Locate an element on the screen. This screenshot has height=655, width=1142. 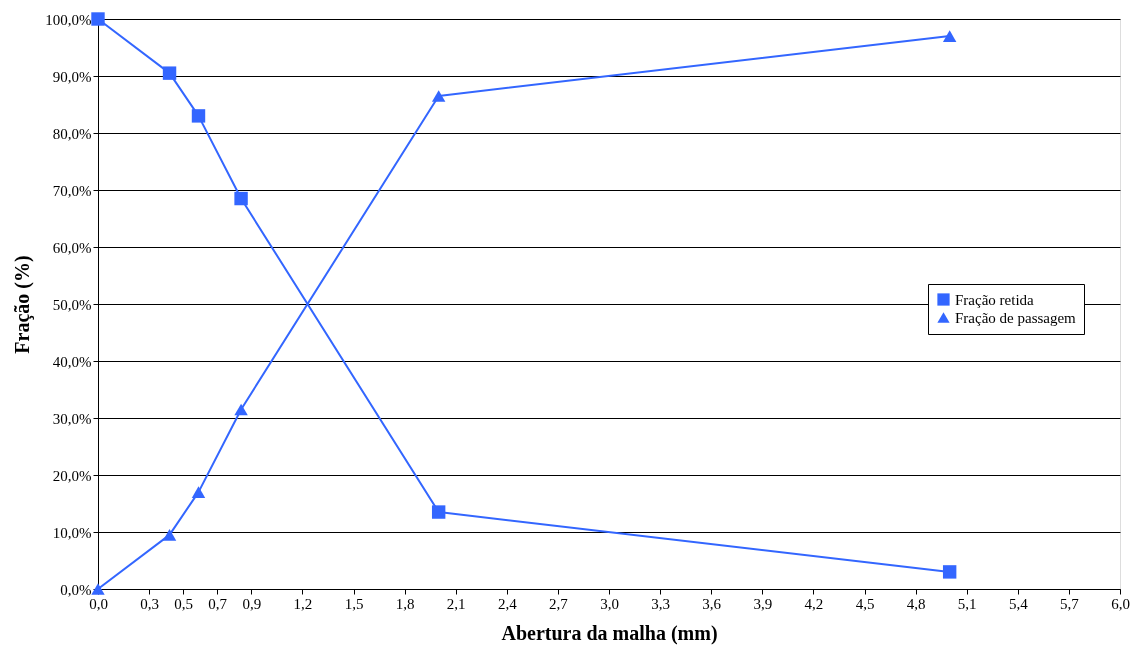
x-tick-label: 2,4 is located at coordinates (507, 603).